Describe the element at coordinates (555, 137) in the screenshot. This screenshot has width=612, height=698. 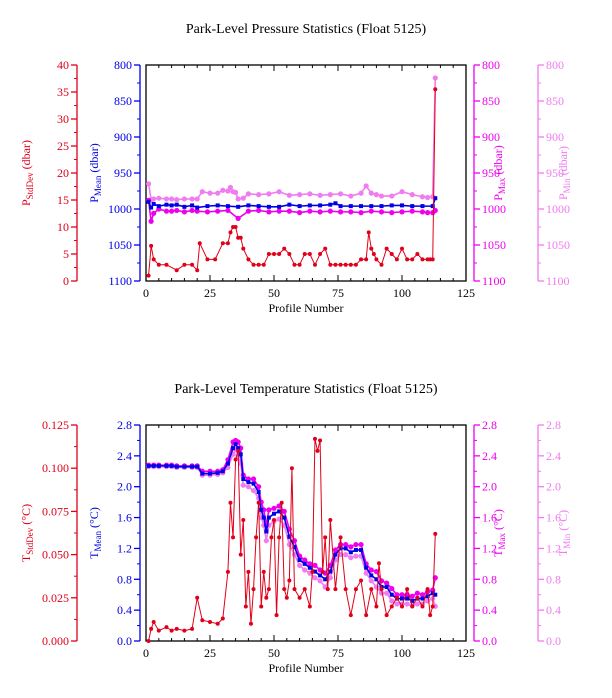
I see `min-tick-label: 900` at that location.